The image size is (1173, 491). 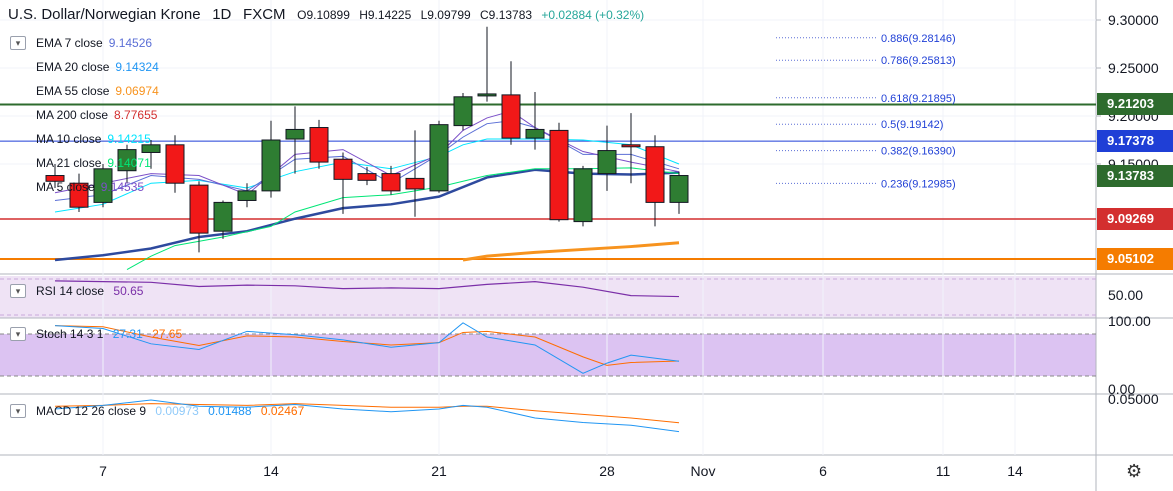 What do you see at coordinates (593, 15) in the screenshot?
I see `change-value: +0.02884 (+0.32%)` at bounding box center [593, 15].